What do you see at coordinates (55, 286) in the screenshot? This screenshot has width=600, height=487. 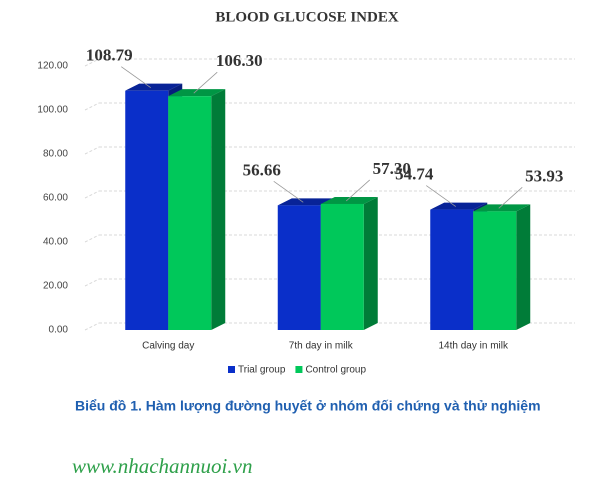 I see `y-tick-label: 20.00` at bounding box center [55, 286].